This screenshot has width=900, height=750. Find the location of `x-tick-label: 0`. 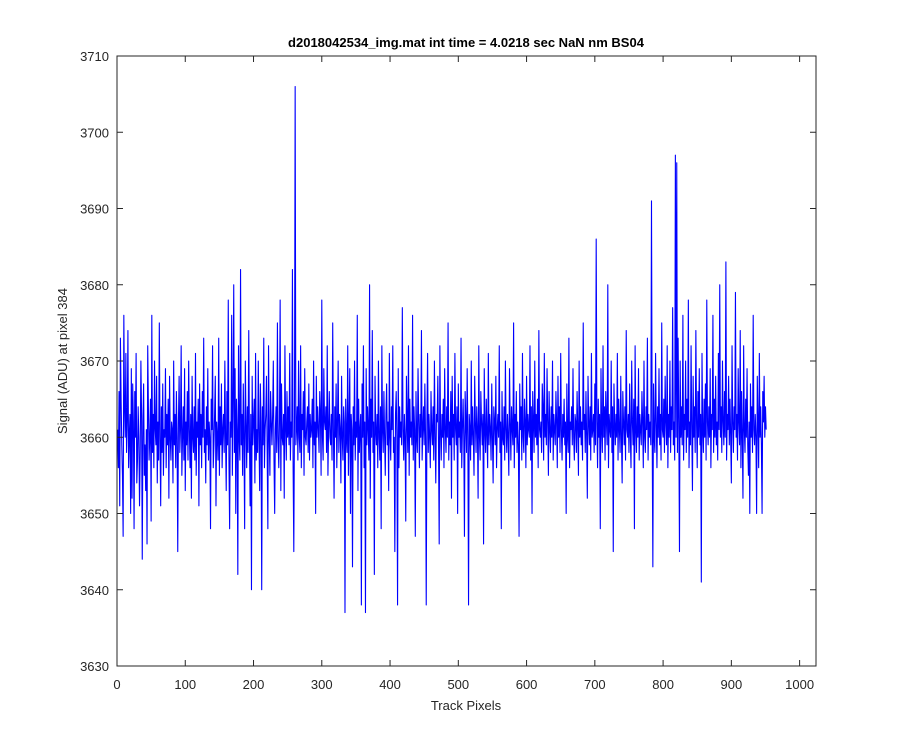

x-tick-label: 0 is located at coordinates (116, 684).